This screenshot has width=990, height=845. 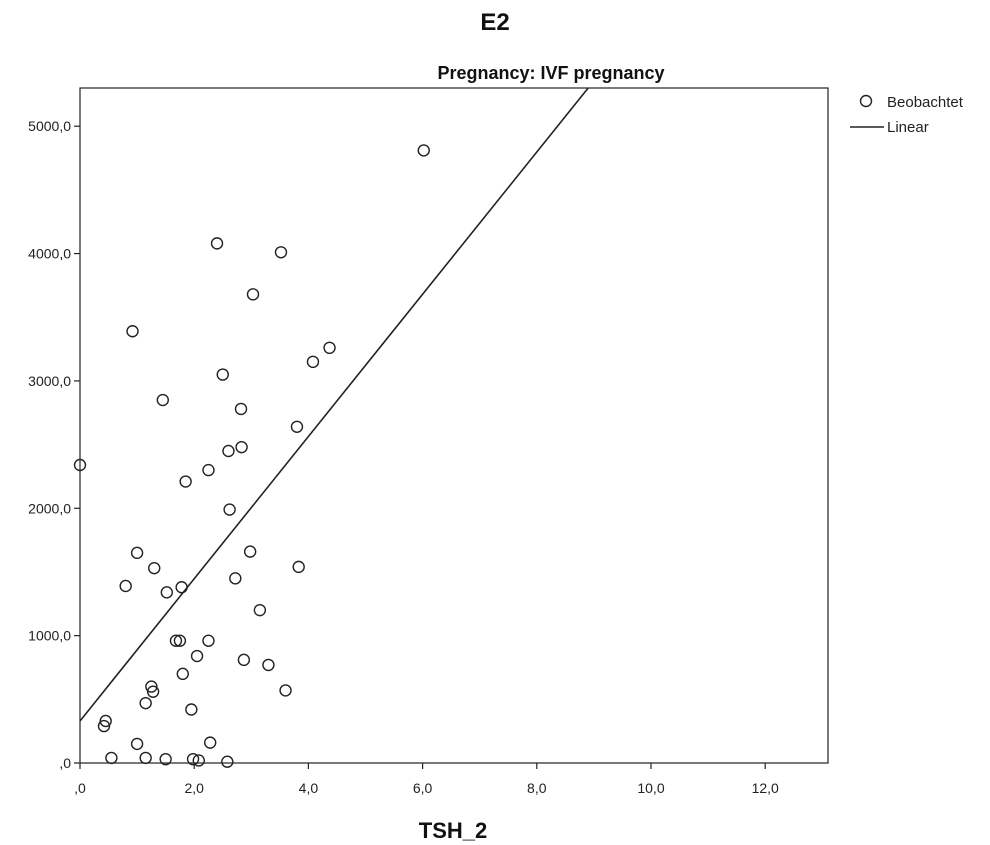 What do you see at coordinates (550, 73) in the screenshot?
I see `chart-subtitle: Pregnancy: IVF pregnancy` at bounding box center [550, 73].